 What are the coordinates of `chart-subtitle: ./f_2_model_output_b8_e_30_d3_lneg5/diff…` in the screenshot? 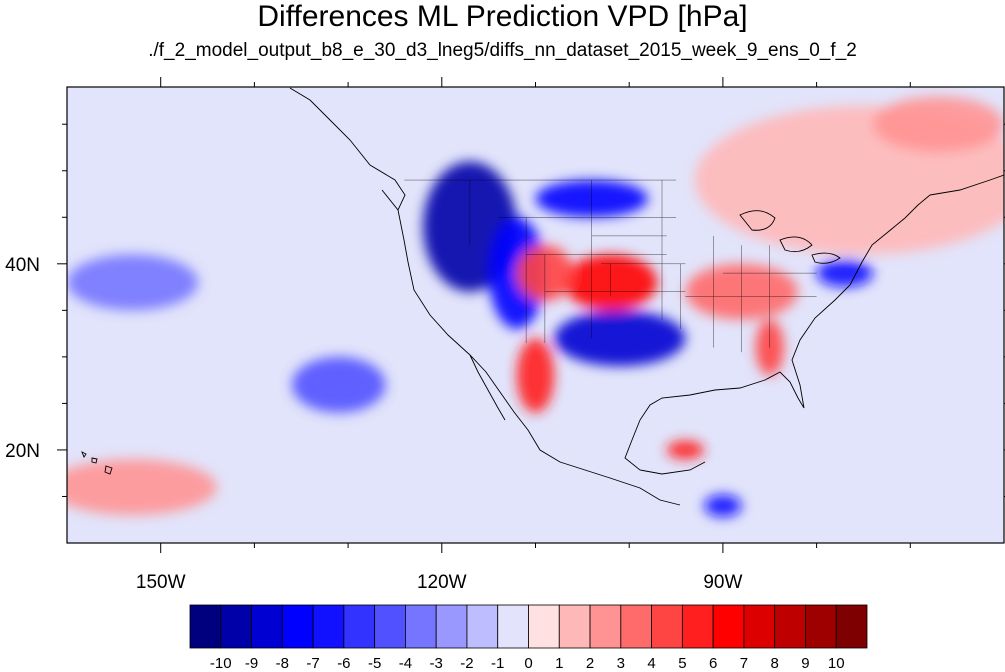 It's located at (502, 50).